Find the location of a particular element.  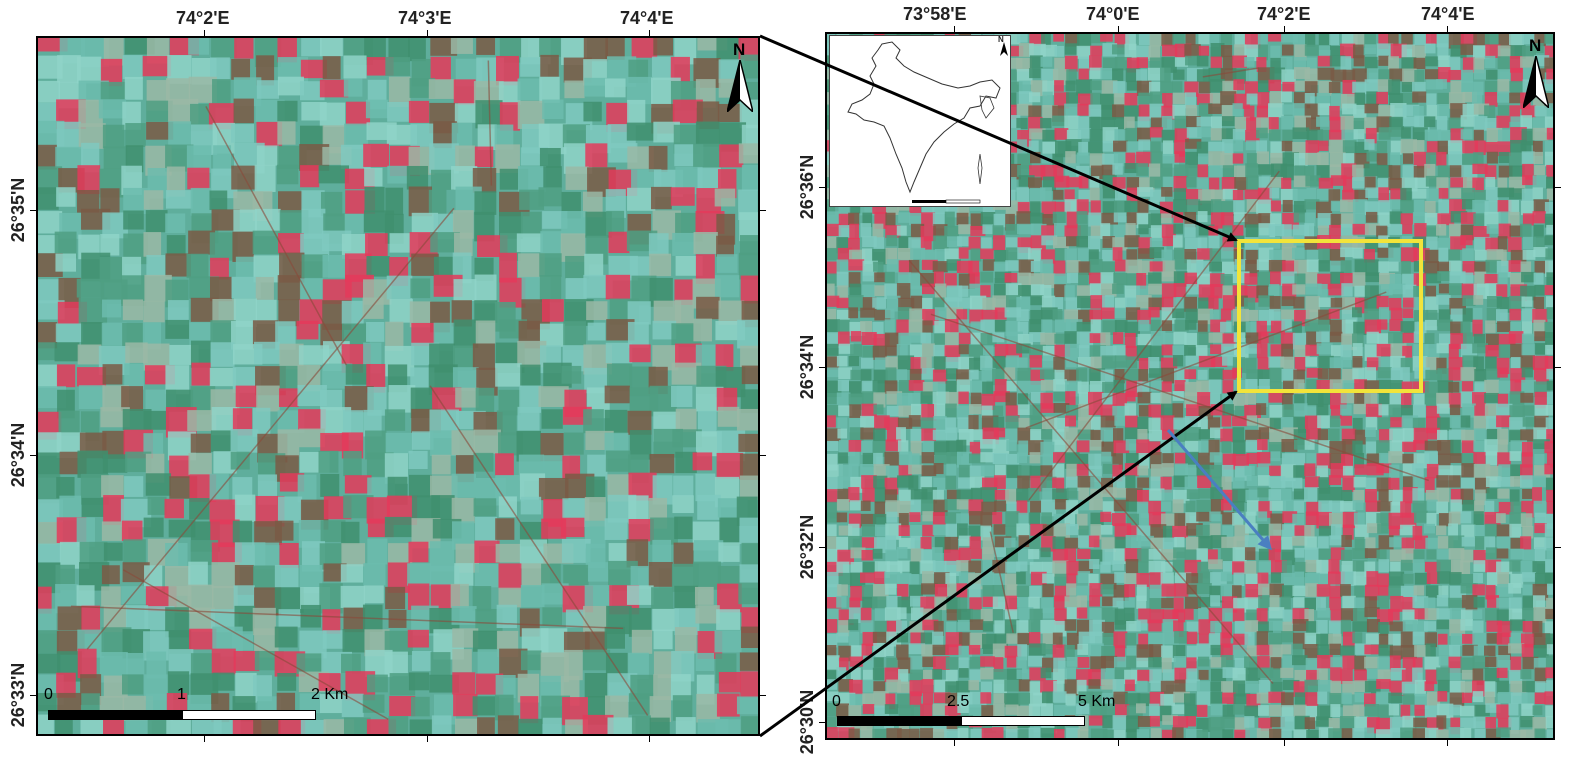

left-scale-bar-dark is located at coordinates (115, 715).